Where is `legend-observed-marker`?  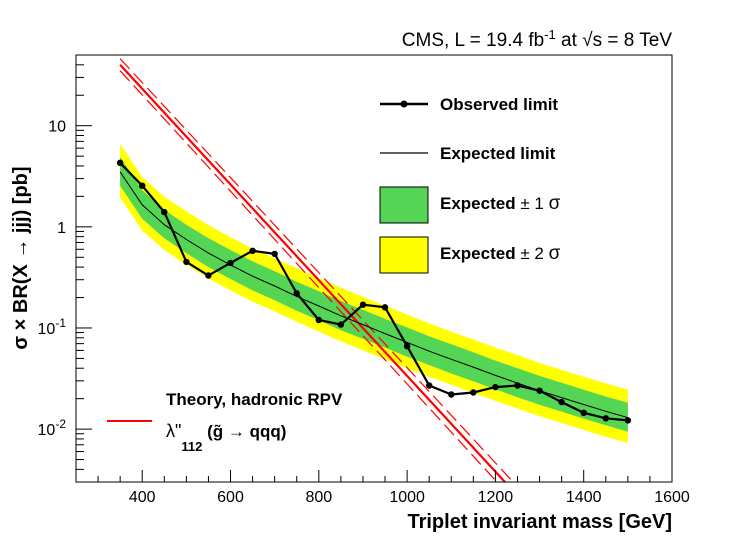
legend-observed-marker is located at coordinates (404, 104).